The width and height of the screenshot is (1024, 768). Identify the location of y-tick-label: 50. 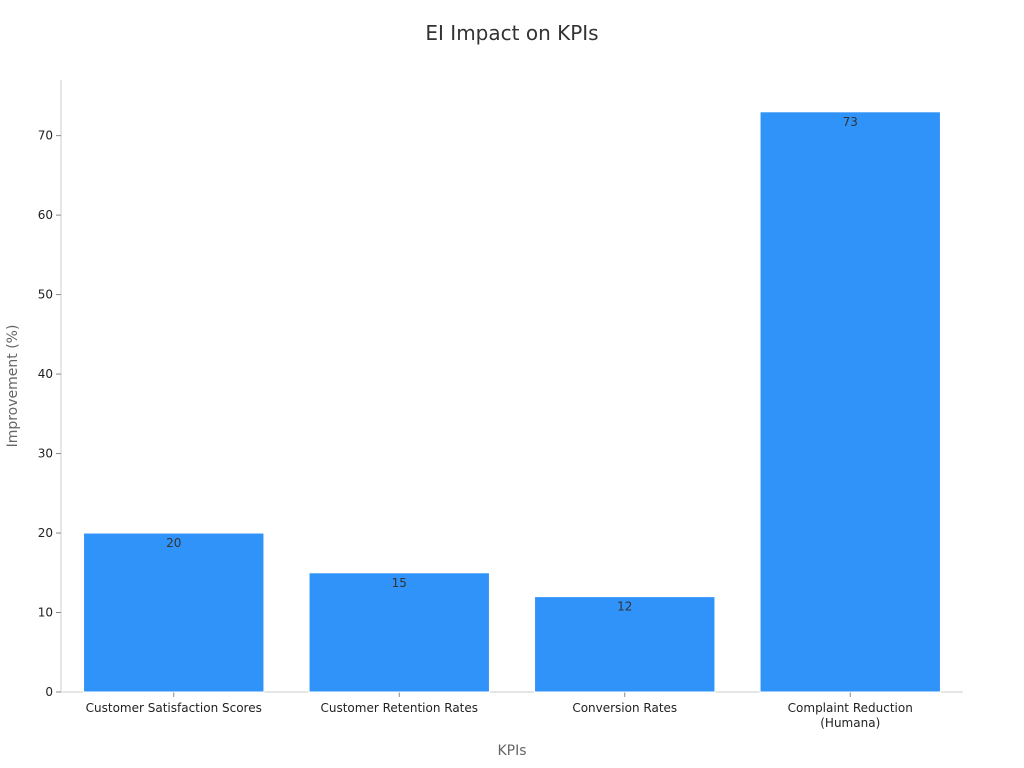
(45, 295).